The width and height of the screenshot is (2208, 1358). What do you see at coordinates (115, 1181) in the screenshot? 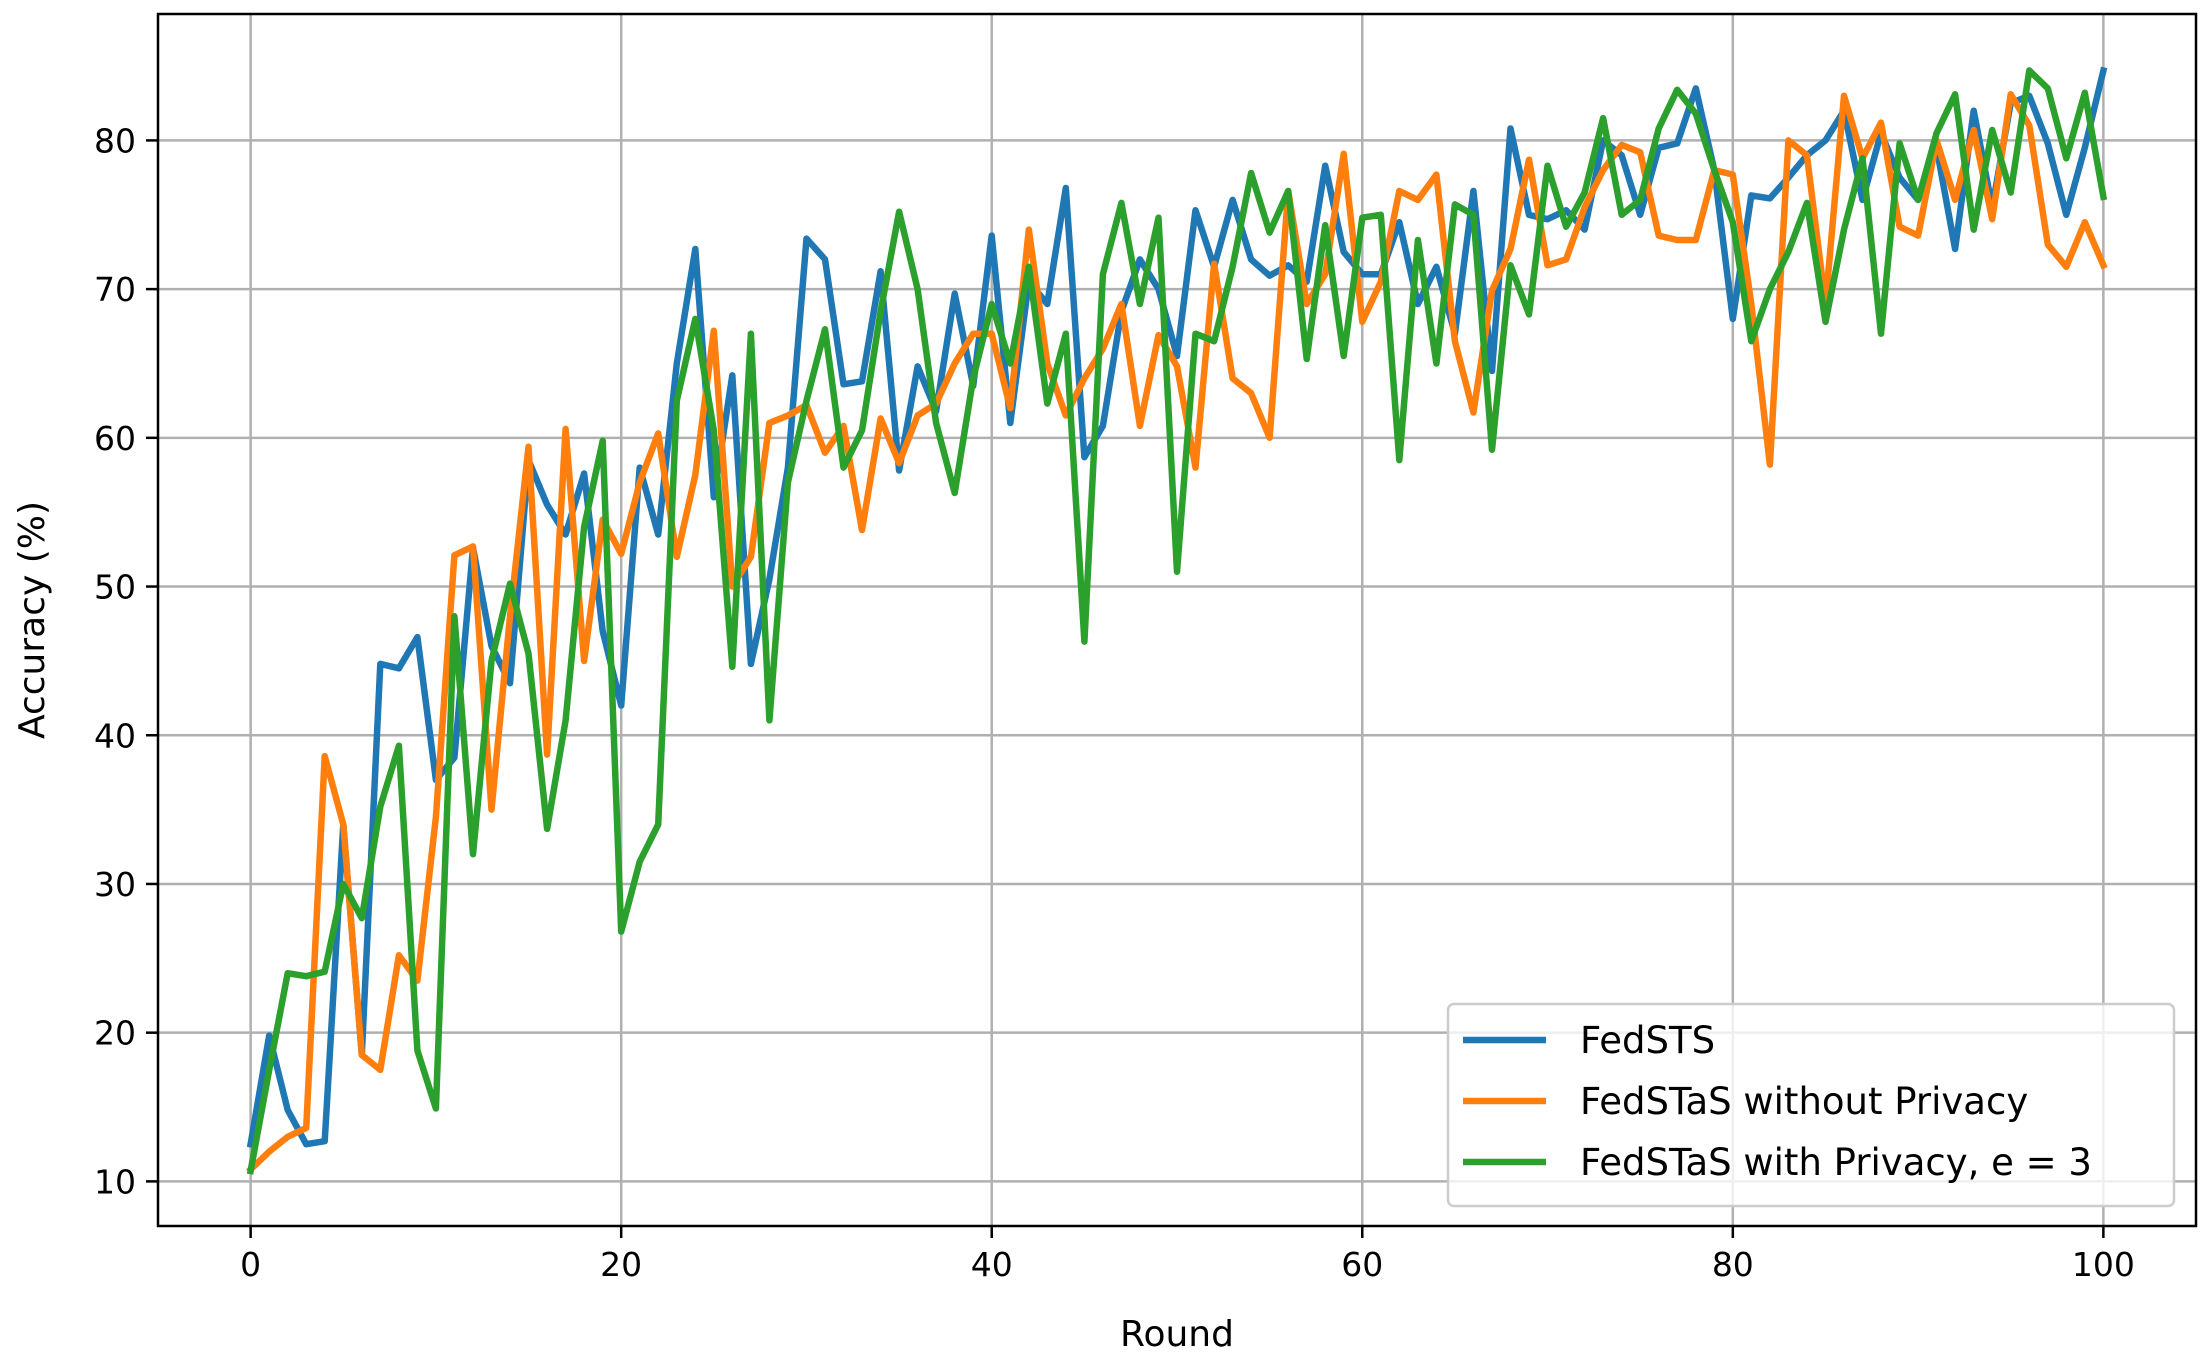
I see `y-tick-label: 10` at bounding box center [115, 1181].